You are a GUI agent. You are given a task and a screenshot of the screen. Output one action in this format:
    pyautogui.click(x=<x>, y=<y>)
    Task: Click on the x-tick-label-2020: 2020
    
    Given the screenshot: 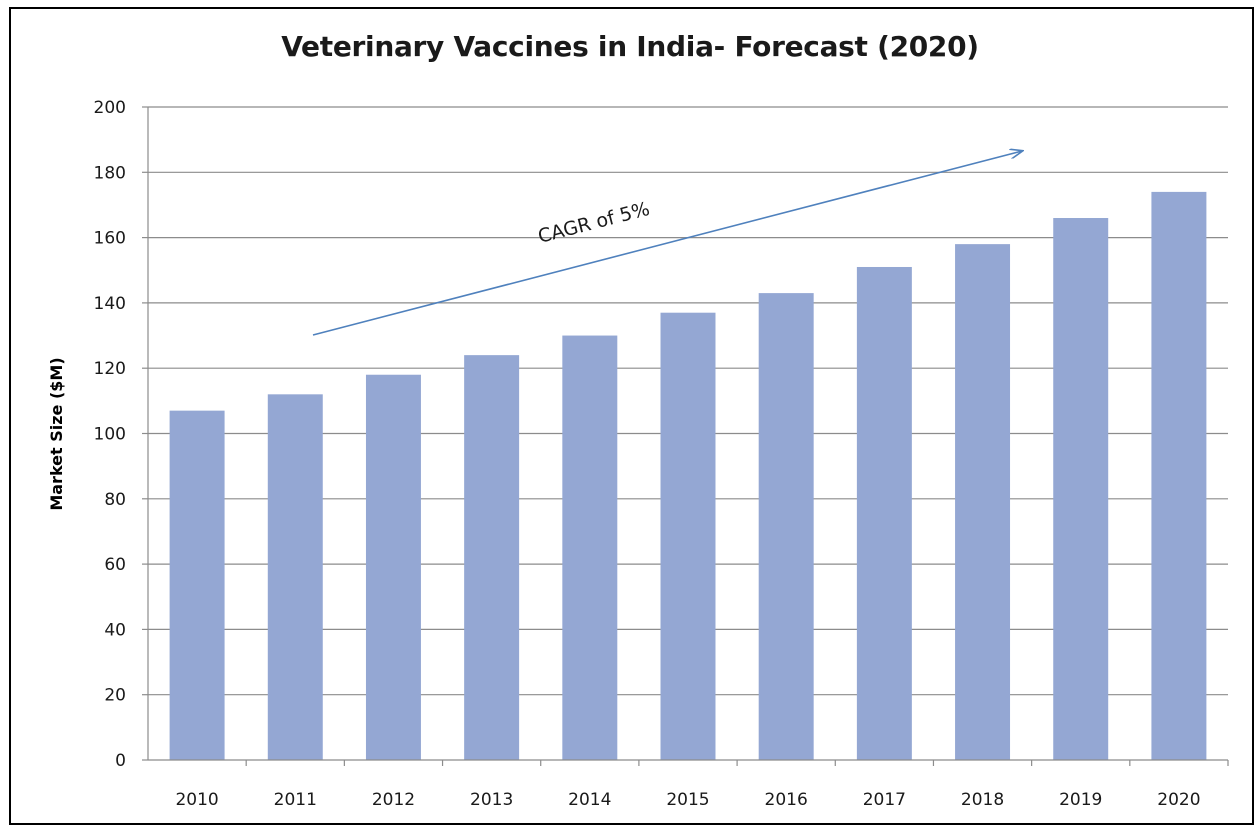 What is the action you would take?
    pyautogui.click(x=1178, y=800)
    